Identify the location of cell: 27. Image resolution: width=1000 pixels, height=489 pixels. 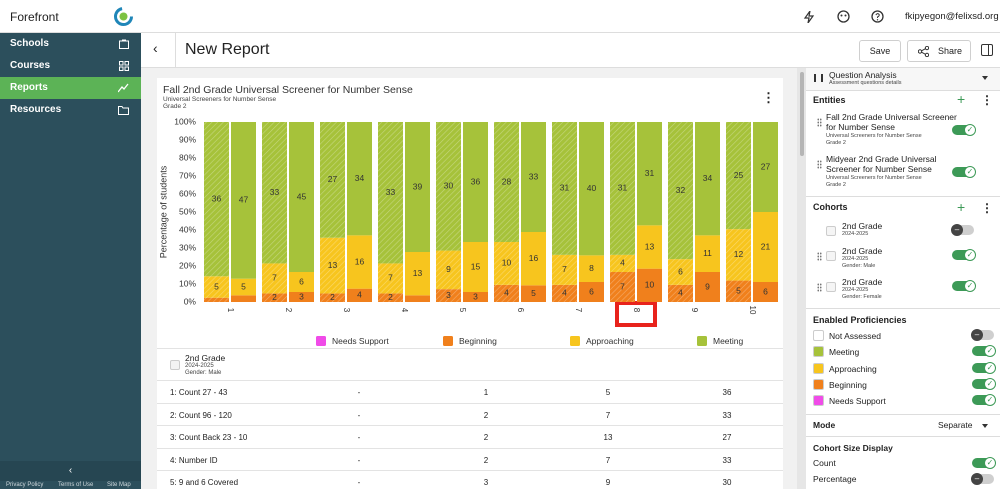
(727, 437).